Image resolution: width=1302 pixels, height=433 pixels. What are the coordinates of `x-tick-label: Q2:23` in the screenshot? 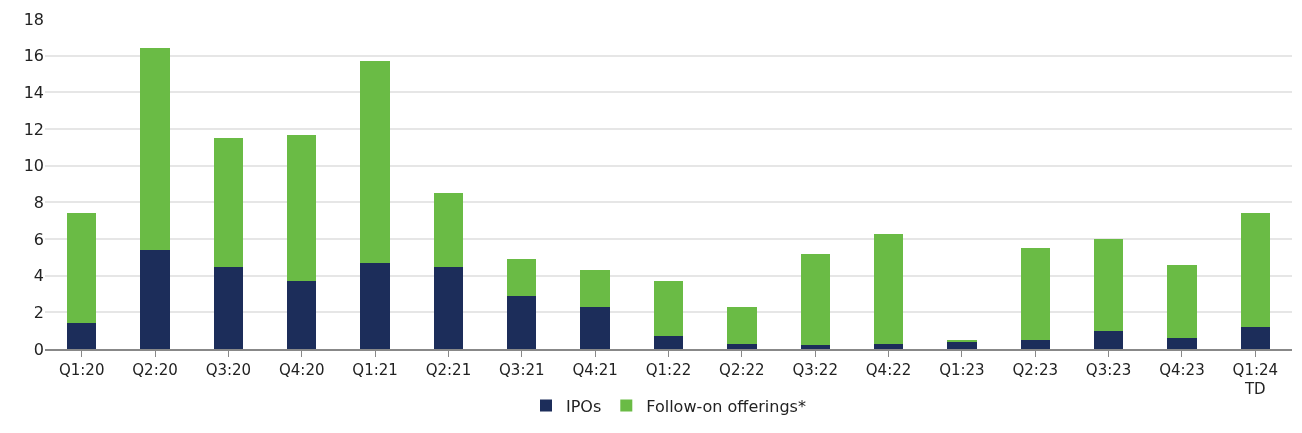 It's located at (1035, 369).